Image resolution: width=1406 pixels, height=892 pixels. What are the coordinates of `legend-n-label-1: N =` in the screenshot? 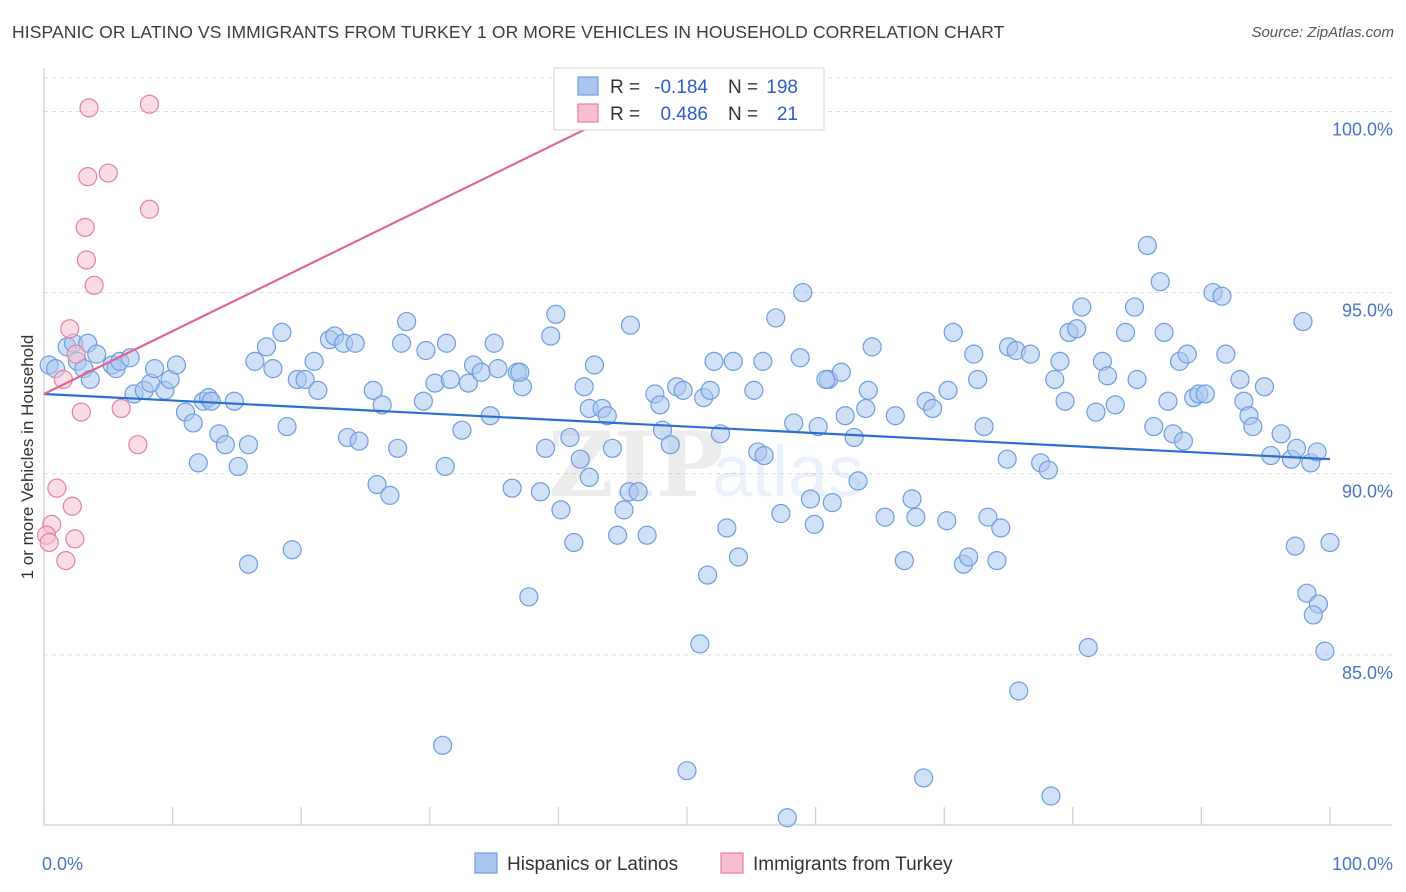 It's located at (743, 87).